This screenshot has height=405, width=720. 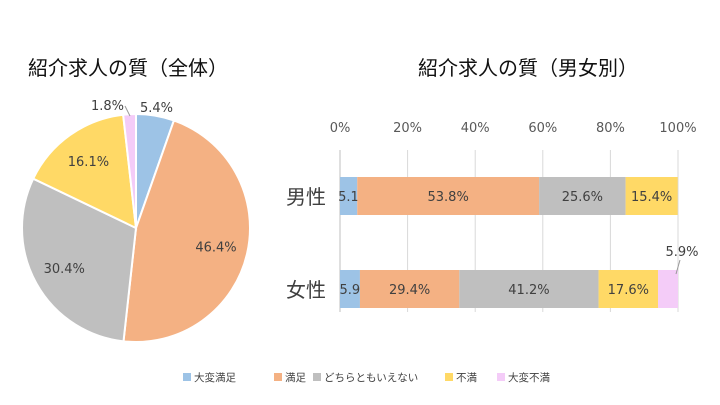 I want to click on bar-segment-very-dissatisfied, so click(x=668, y=289).